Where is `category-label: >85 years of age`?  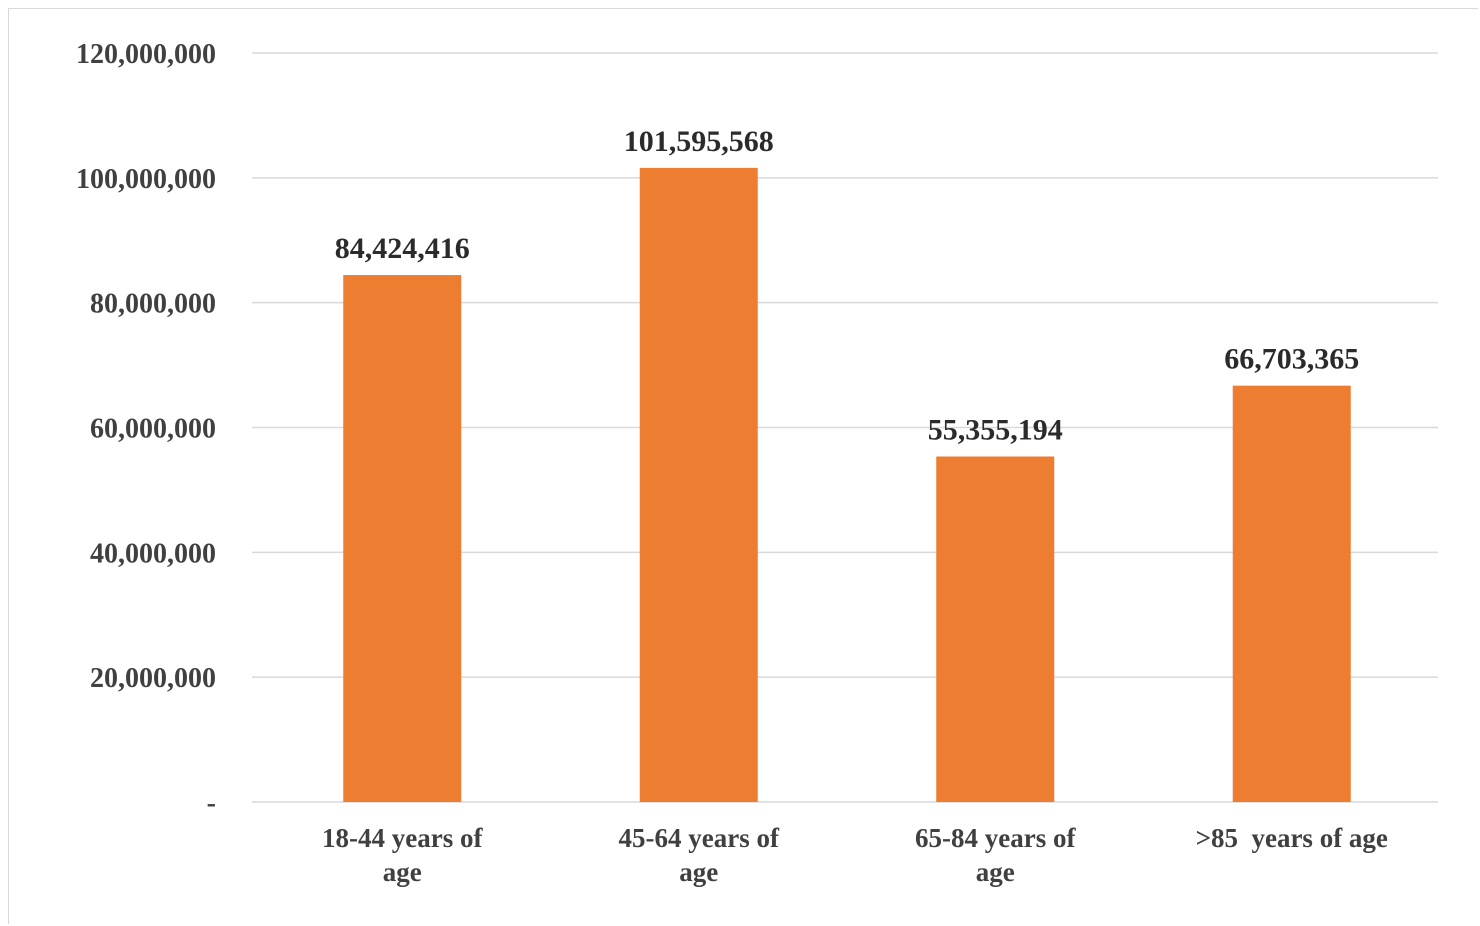
category-label: >85 years of age is located at coordinates (1292, 838).